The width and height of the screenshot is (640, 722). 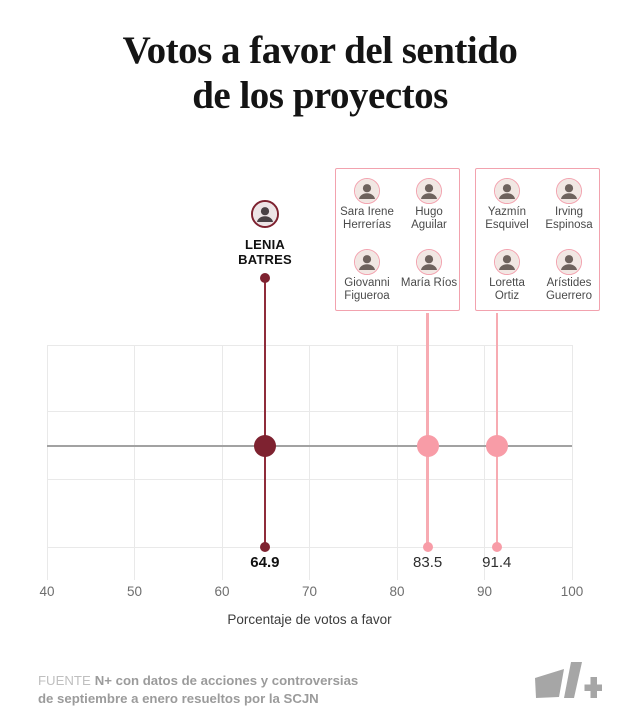 I want to click on member: Yazmín Esquivel, so click(x=507, y=204).